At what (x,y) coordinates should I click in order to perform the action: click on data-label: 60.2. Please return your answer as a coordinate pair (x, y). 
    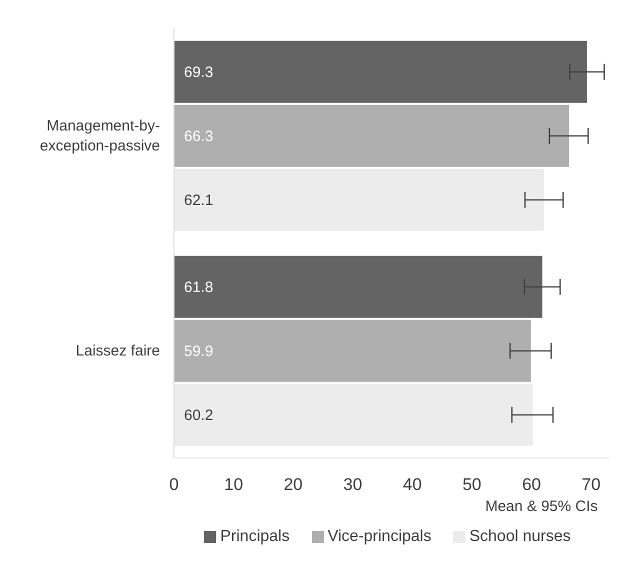
    Looking at the image, I should click on (199, 415).